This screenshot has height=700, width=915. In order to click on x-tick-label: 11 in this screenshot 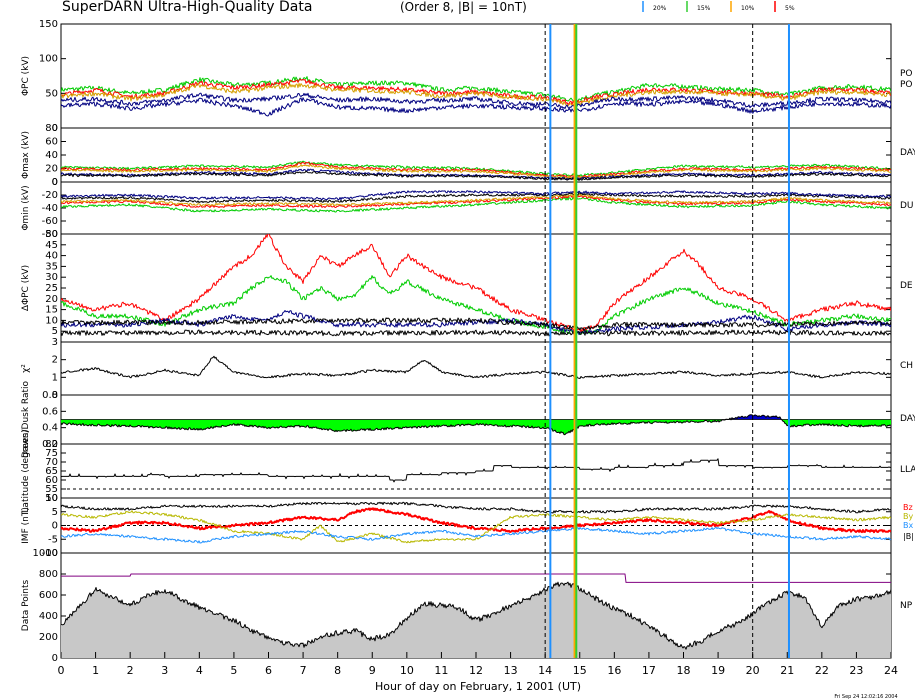, I will do `click(441, 670)`.